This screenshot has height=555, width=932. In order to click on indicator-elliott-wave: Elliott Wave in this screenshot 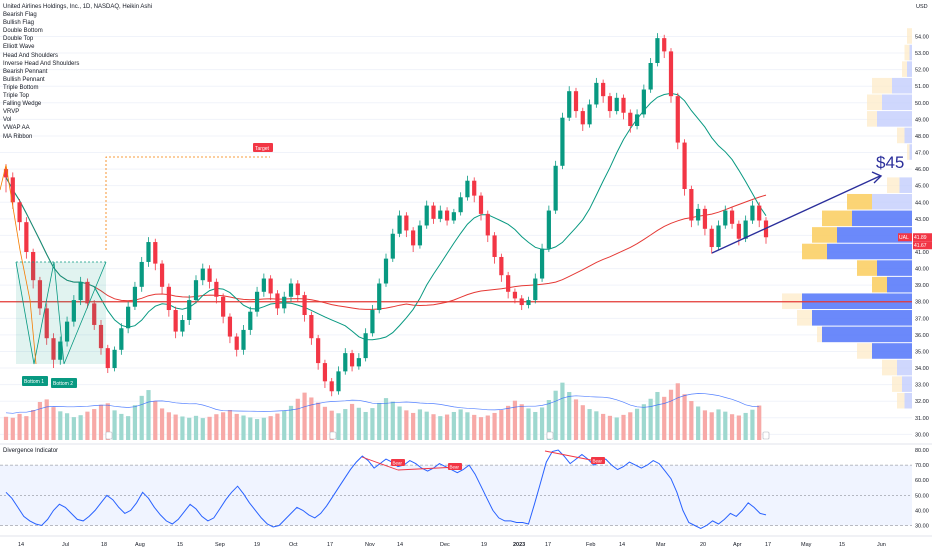, I will do `click(19, 47)`.